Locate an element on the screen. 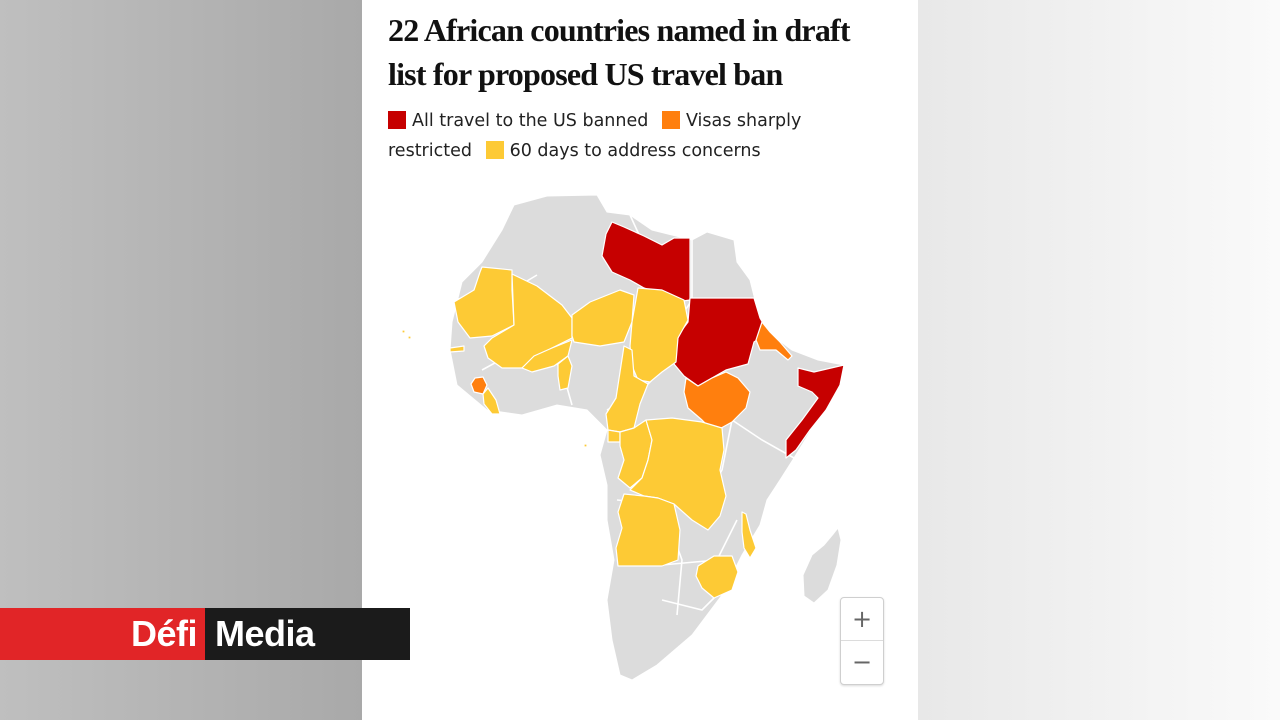 The image size is (1280, 720). madagascar is located at coordinates (822, 565).